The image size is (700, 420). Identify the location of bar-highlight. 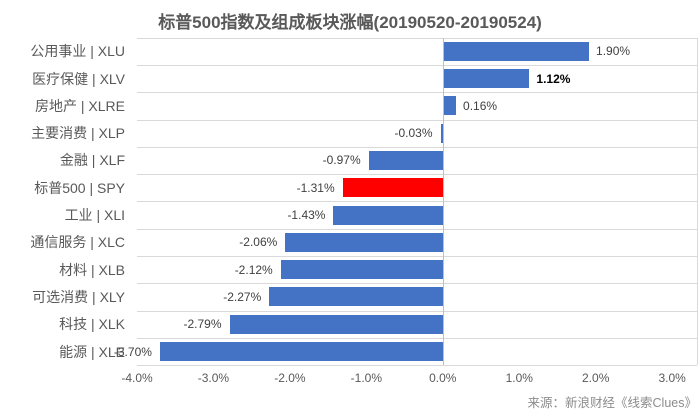
(392, 188).